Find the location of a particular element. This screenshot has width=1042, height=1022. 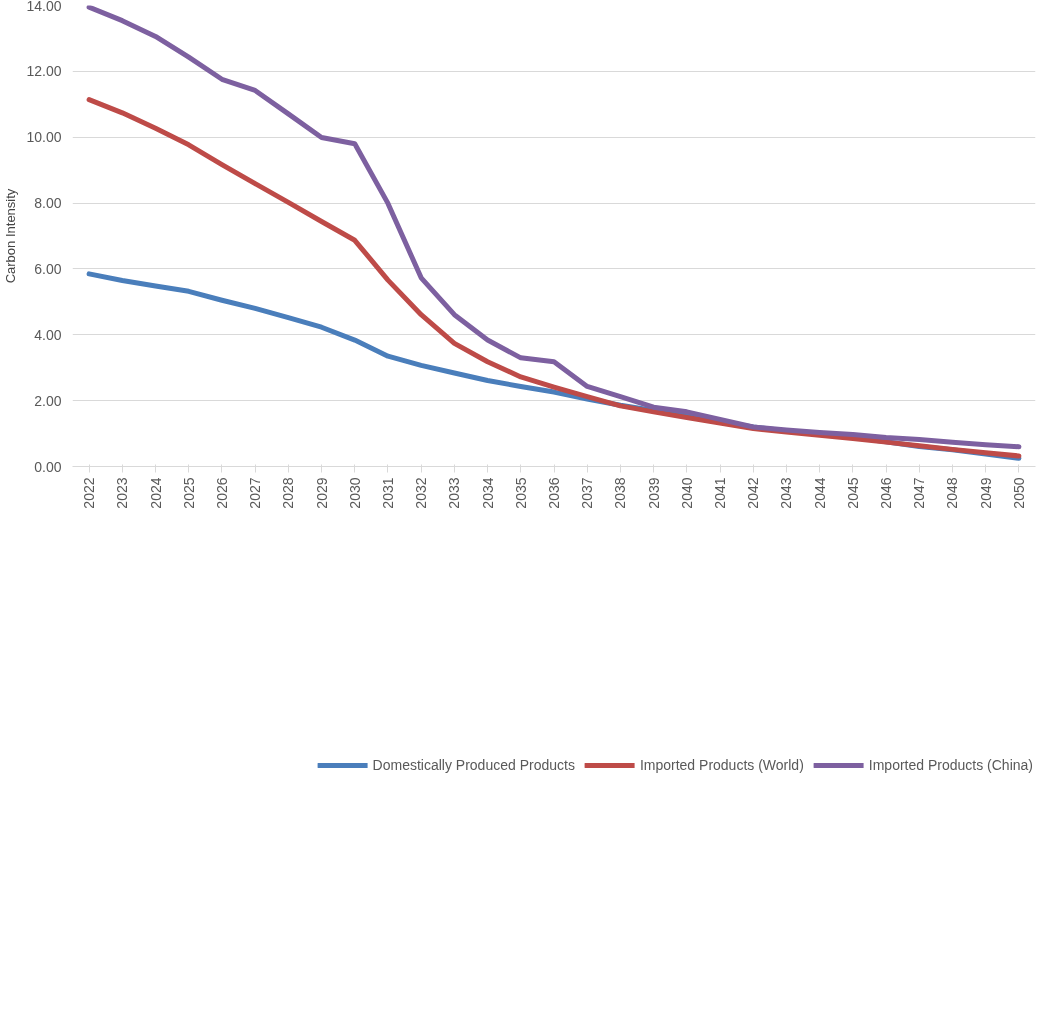

y-tick-label: 8.00 is located at coordinates (48, 203).